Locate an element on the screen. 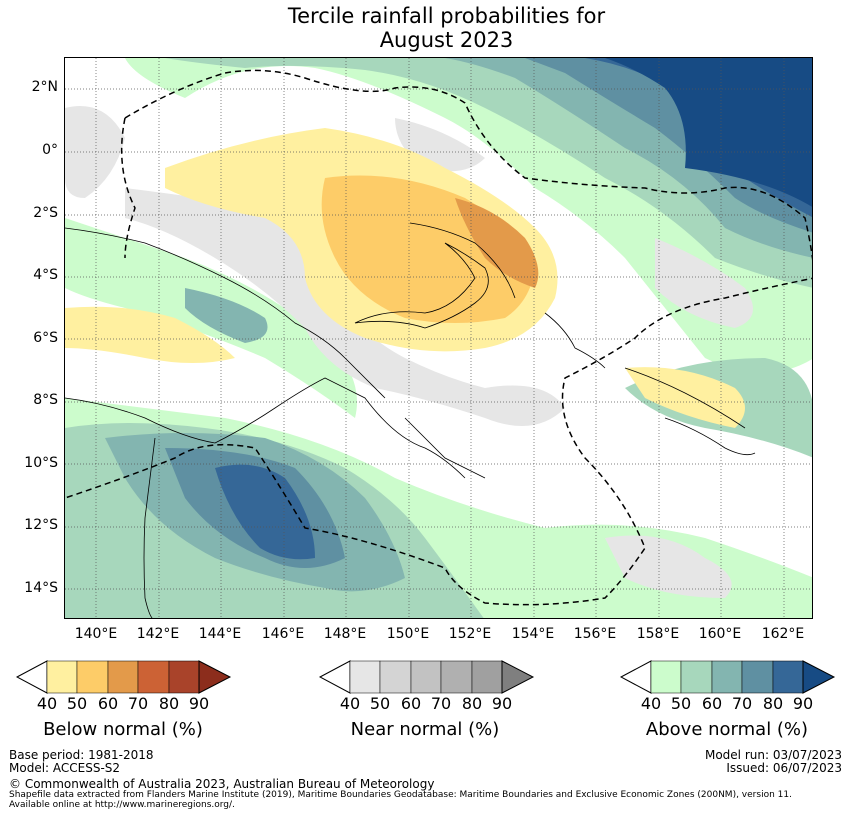 This screenshot has height=816, width=850. above-colorbar is located at coordinates (728, 677).